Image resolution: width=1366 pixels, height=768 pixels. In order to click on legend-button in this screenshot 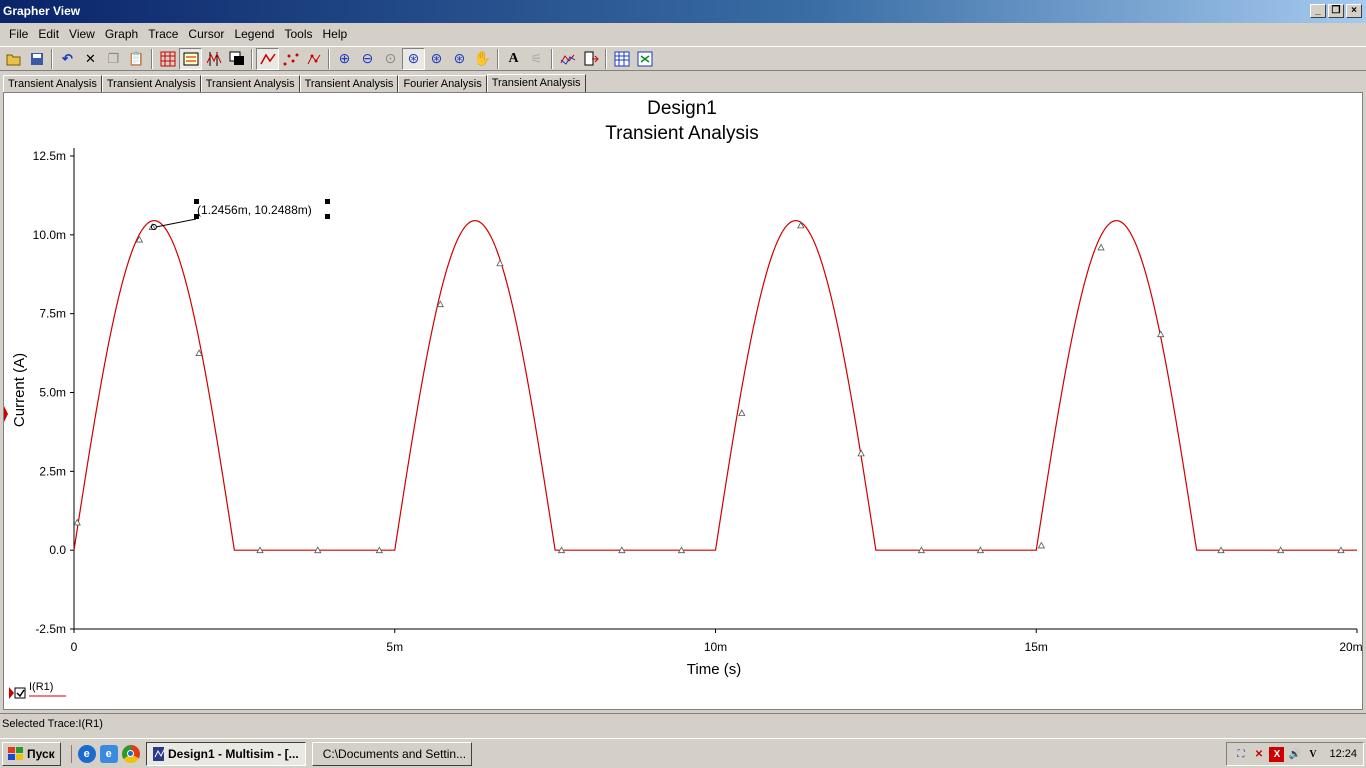, I will do `click(190, 58)`.